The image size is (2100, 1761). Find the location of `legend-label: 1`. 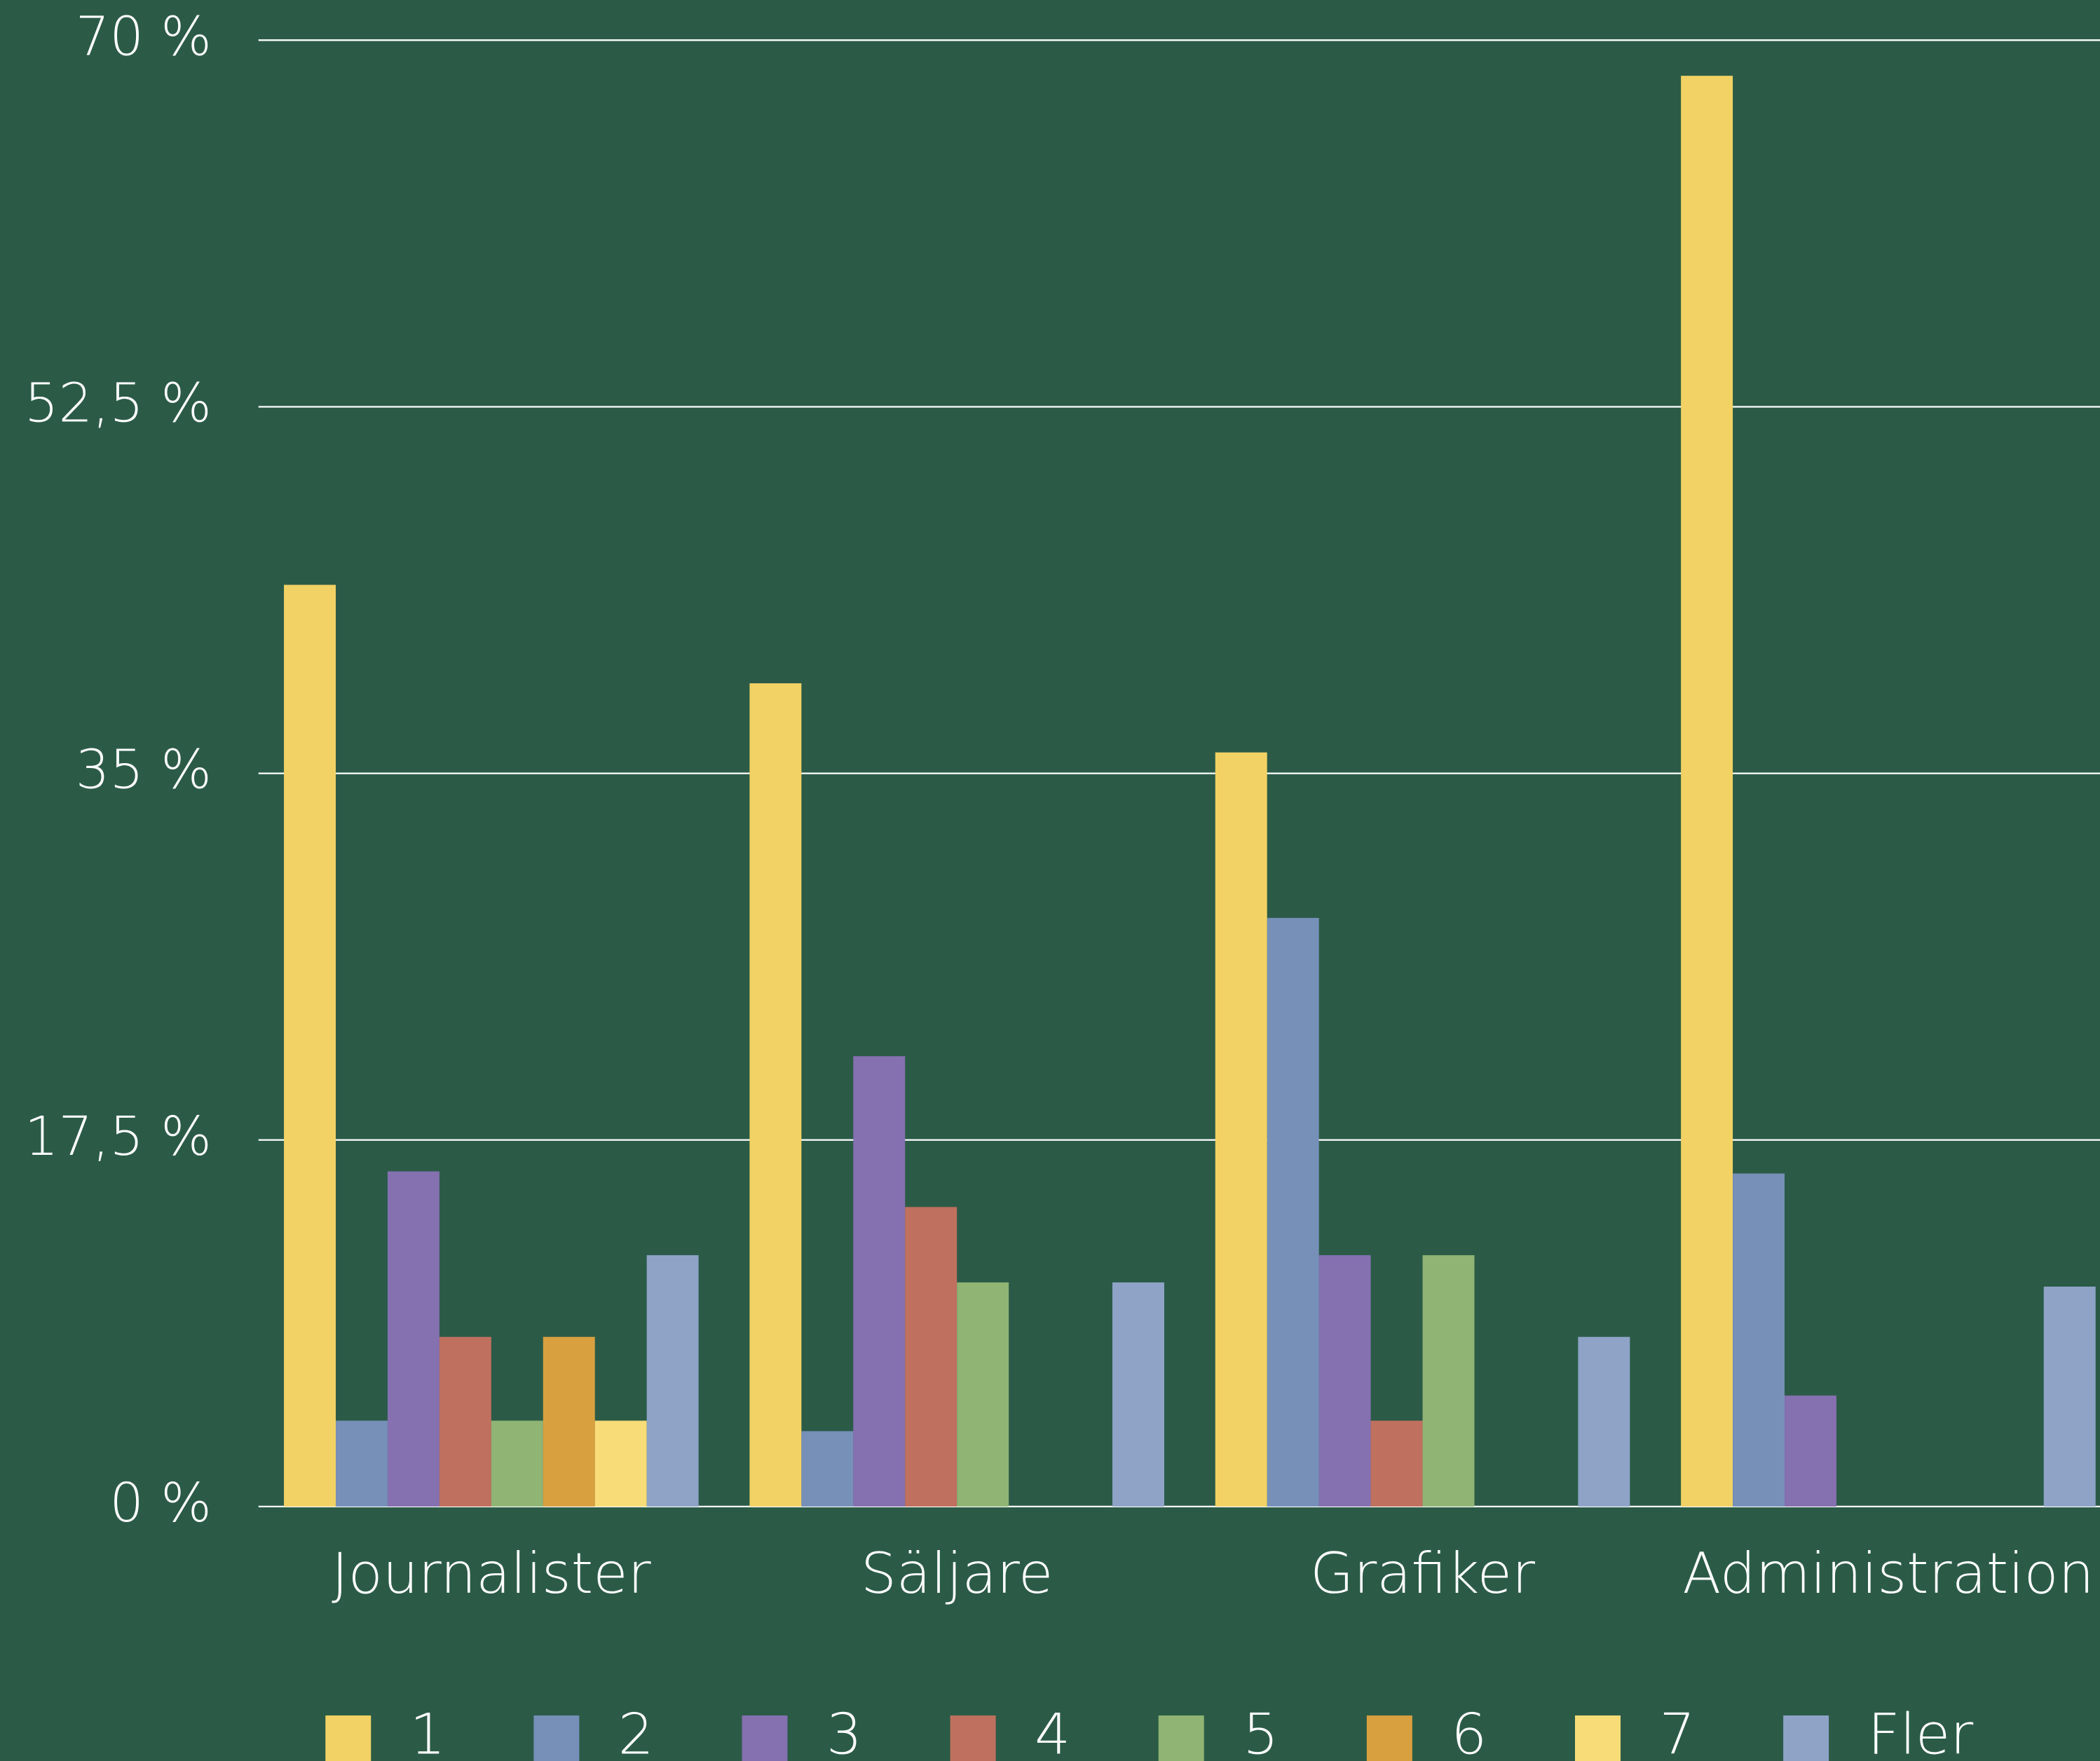

legend-label: 1 is located at coordinates (428, 1732).